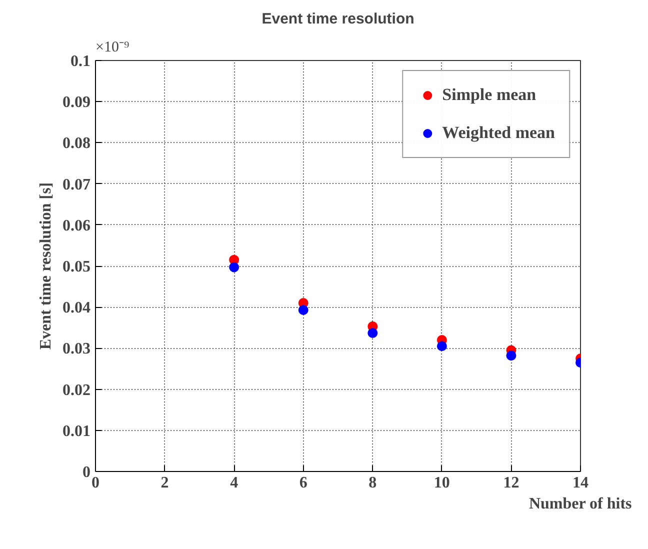  I want to click on chart-title: Event time resolution, so click(338, 19).